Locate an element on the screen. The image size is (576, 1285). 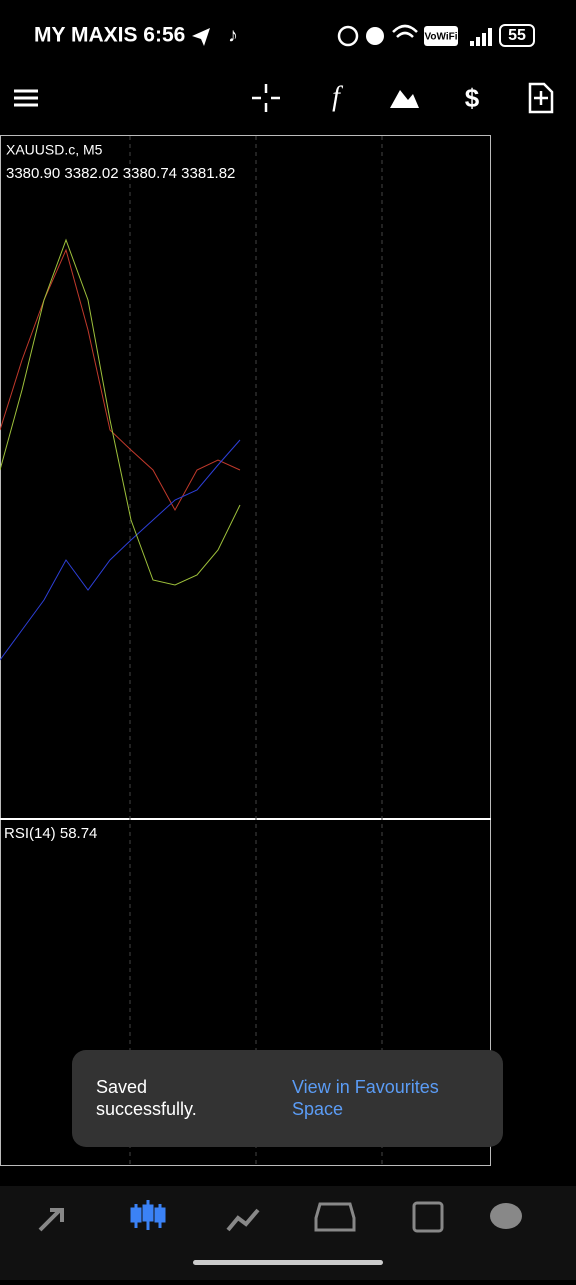
moving-average-red is located at coordinates (120, 380).